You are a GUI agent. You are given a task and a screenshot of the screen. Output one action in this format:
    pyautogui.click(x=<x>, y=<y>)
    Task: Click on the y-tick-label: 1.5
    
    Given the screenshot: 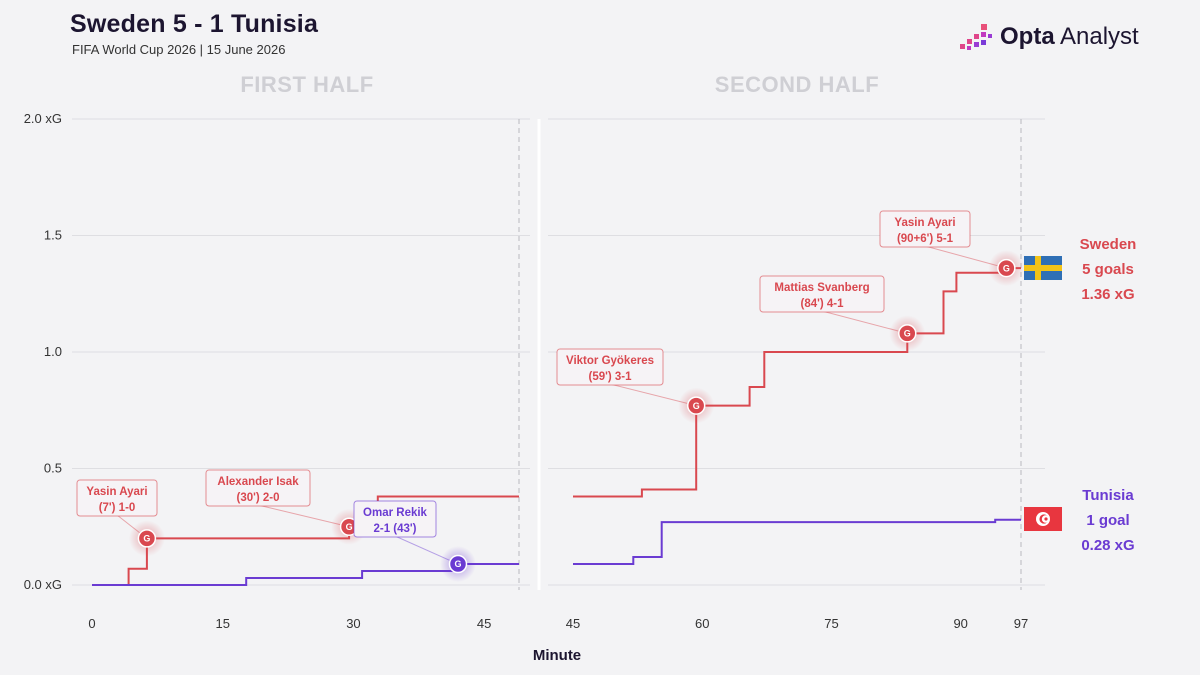 What is the action you would take?
    pyautogui.click(x=53, y=235)
    